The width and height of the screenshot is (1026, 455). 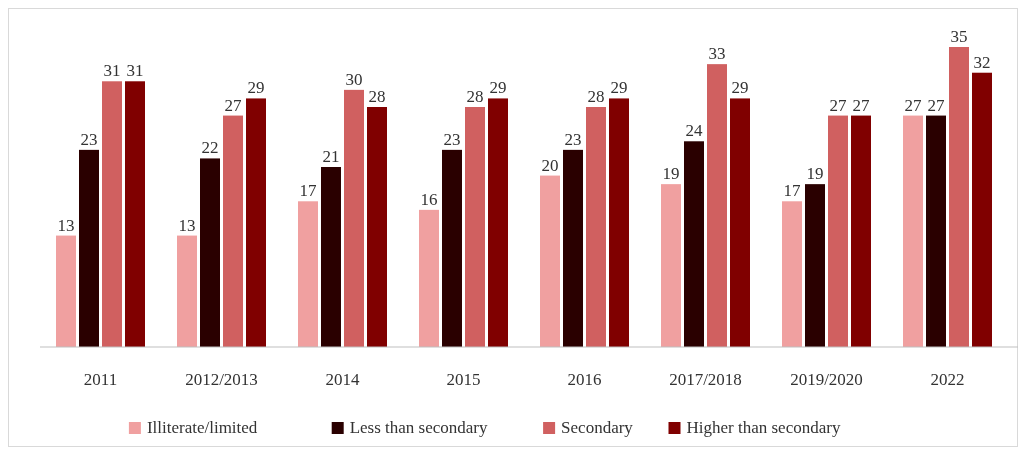 I want to click on x-tick-label: 2011, so click(x=100, y=379).